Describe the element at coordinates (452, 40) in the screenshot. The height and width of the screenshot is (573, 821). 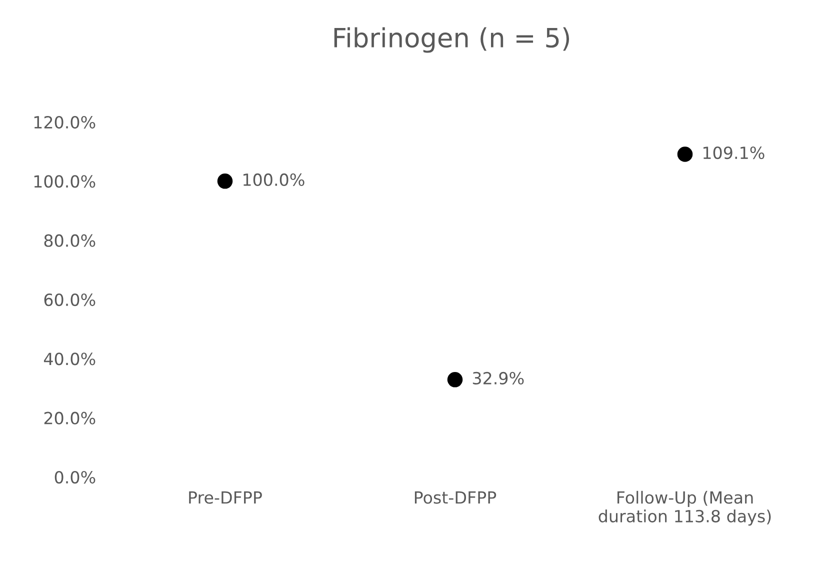
I see `chart-title: Fibrinogen (n = 5)` at that location.